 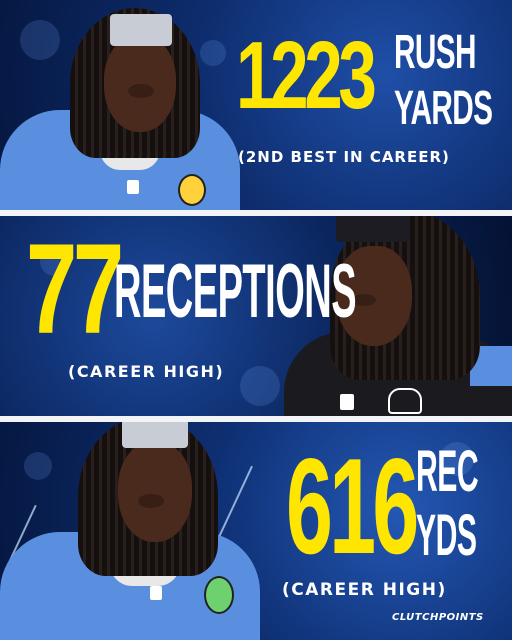 What do you see at coordinates (443, 108) in the screenshot?
I see `stat-label-line2: YARDS` at bounding box center [443, 108].